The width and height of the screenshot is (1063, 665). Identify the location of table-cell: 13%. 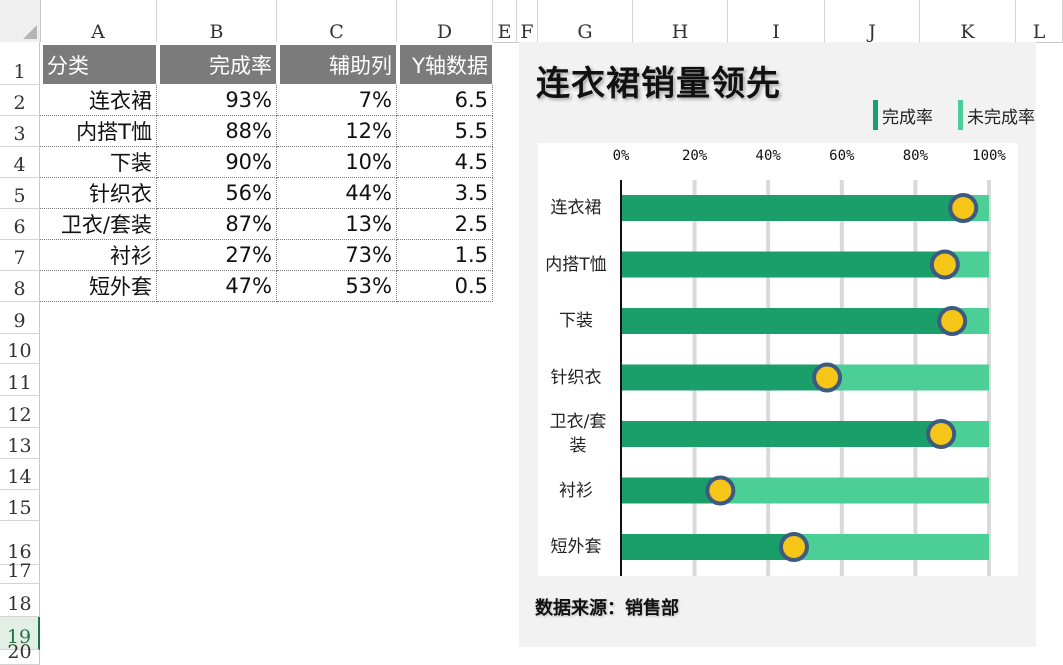
(337, 224).